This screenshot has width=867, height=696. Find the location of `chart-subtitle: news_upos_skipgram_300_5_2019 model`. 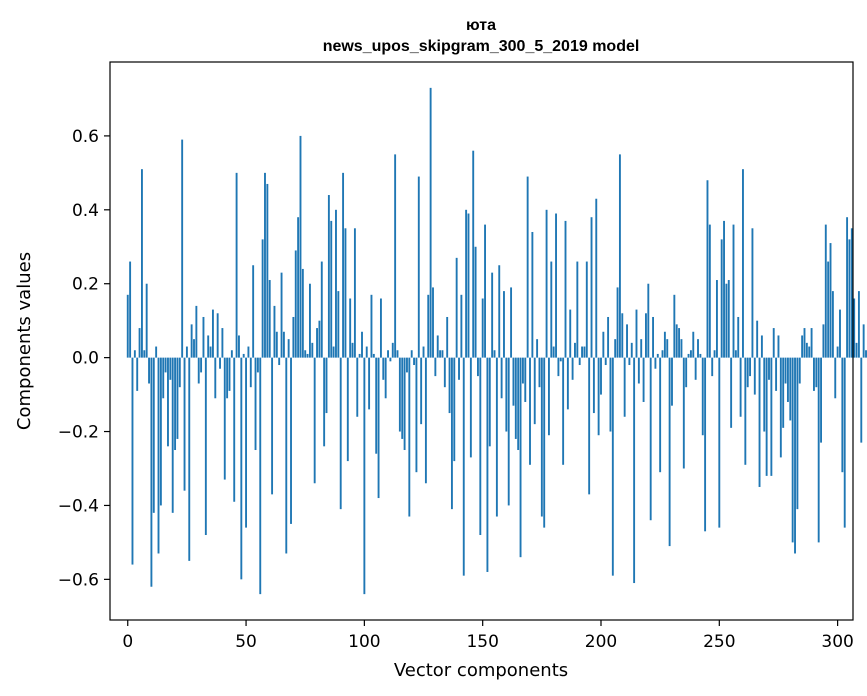

chart-subtitle: news_upos_skipgram_300_5_2019 model is located at coordinates (481, 46).